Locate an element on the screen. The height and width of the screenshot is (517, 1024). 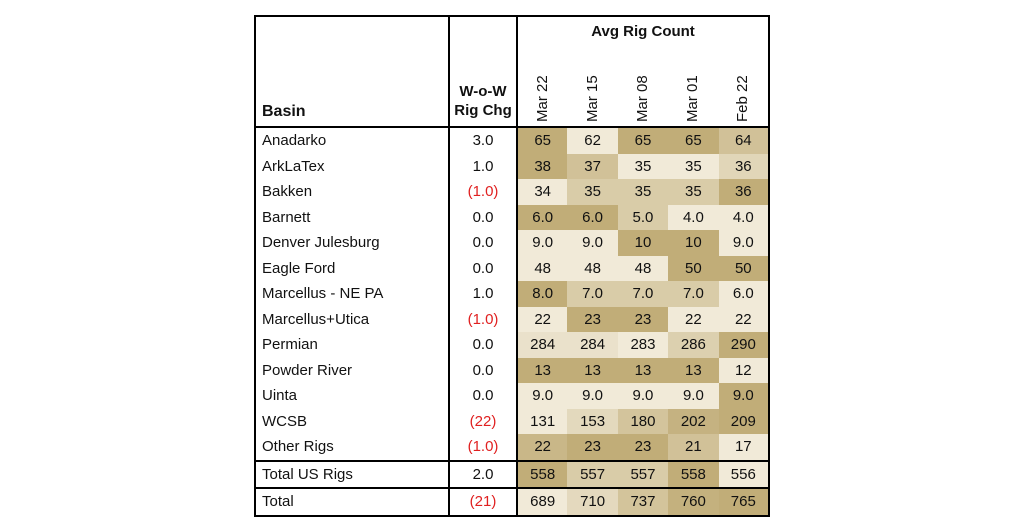
table-row: Marcellus+Utica (1.0) 22 23 23 22 22 is located at coordinates (512, 319).